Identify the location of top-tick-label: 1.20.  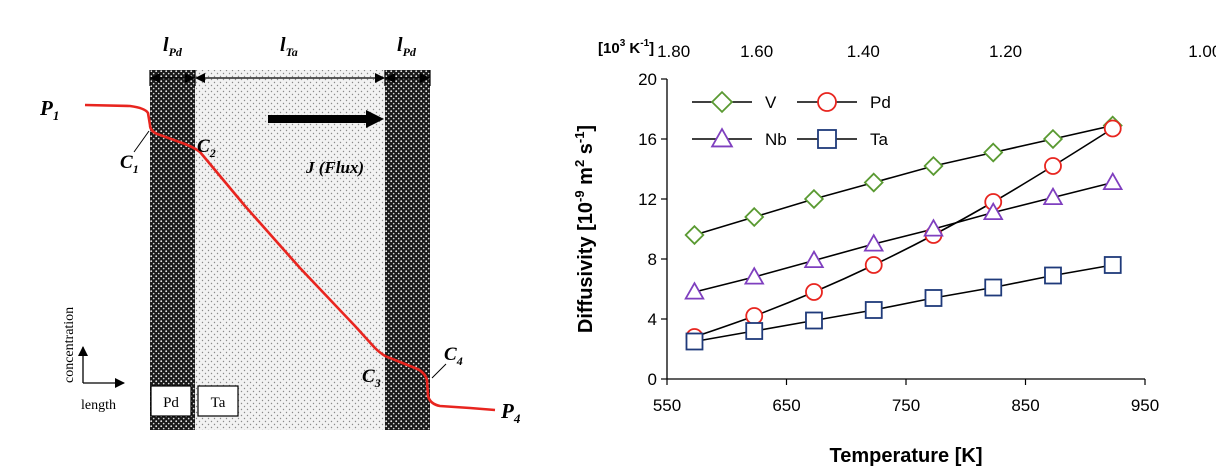
(1005, 51).